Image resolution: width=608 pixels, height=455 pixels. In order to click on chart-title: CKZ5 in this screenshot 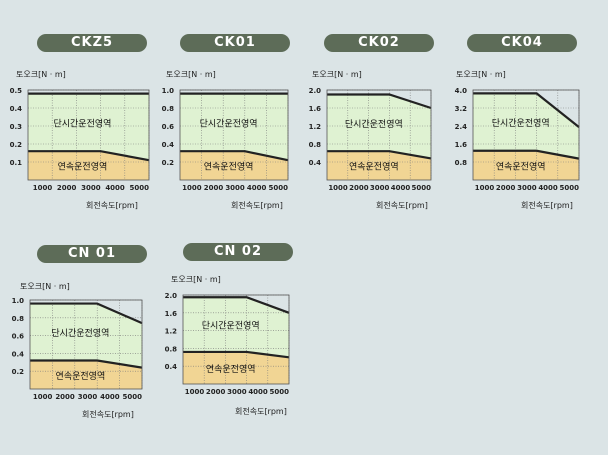, I will do `click(92, 43)`.